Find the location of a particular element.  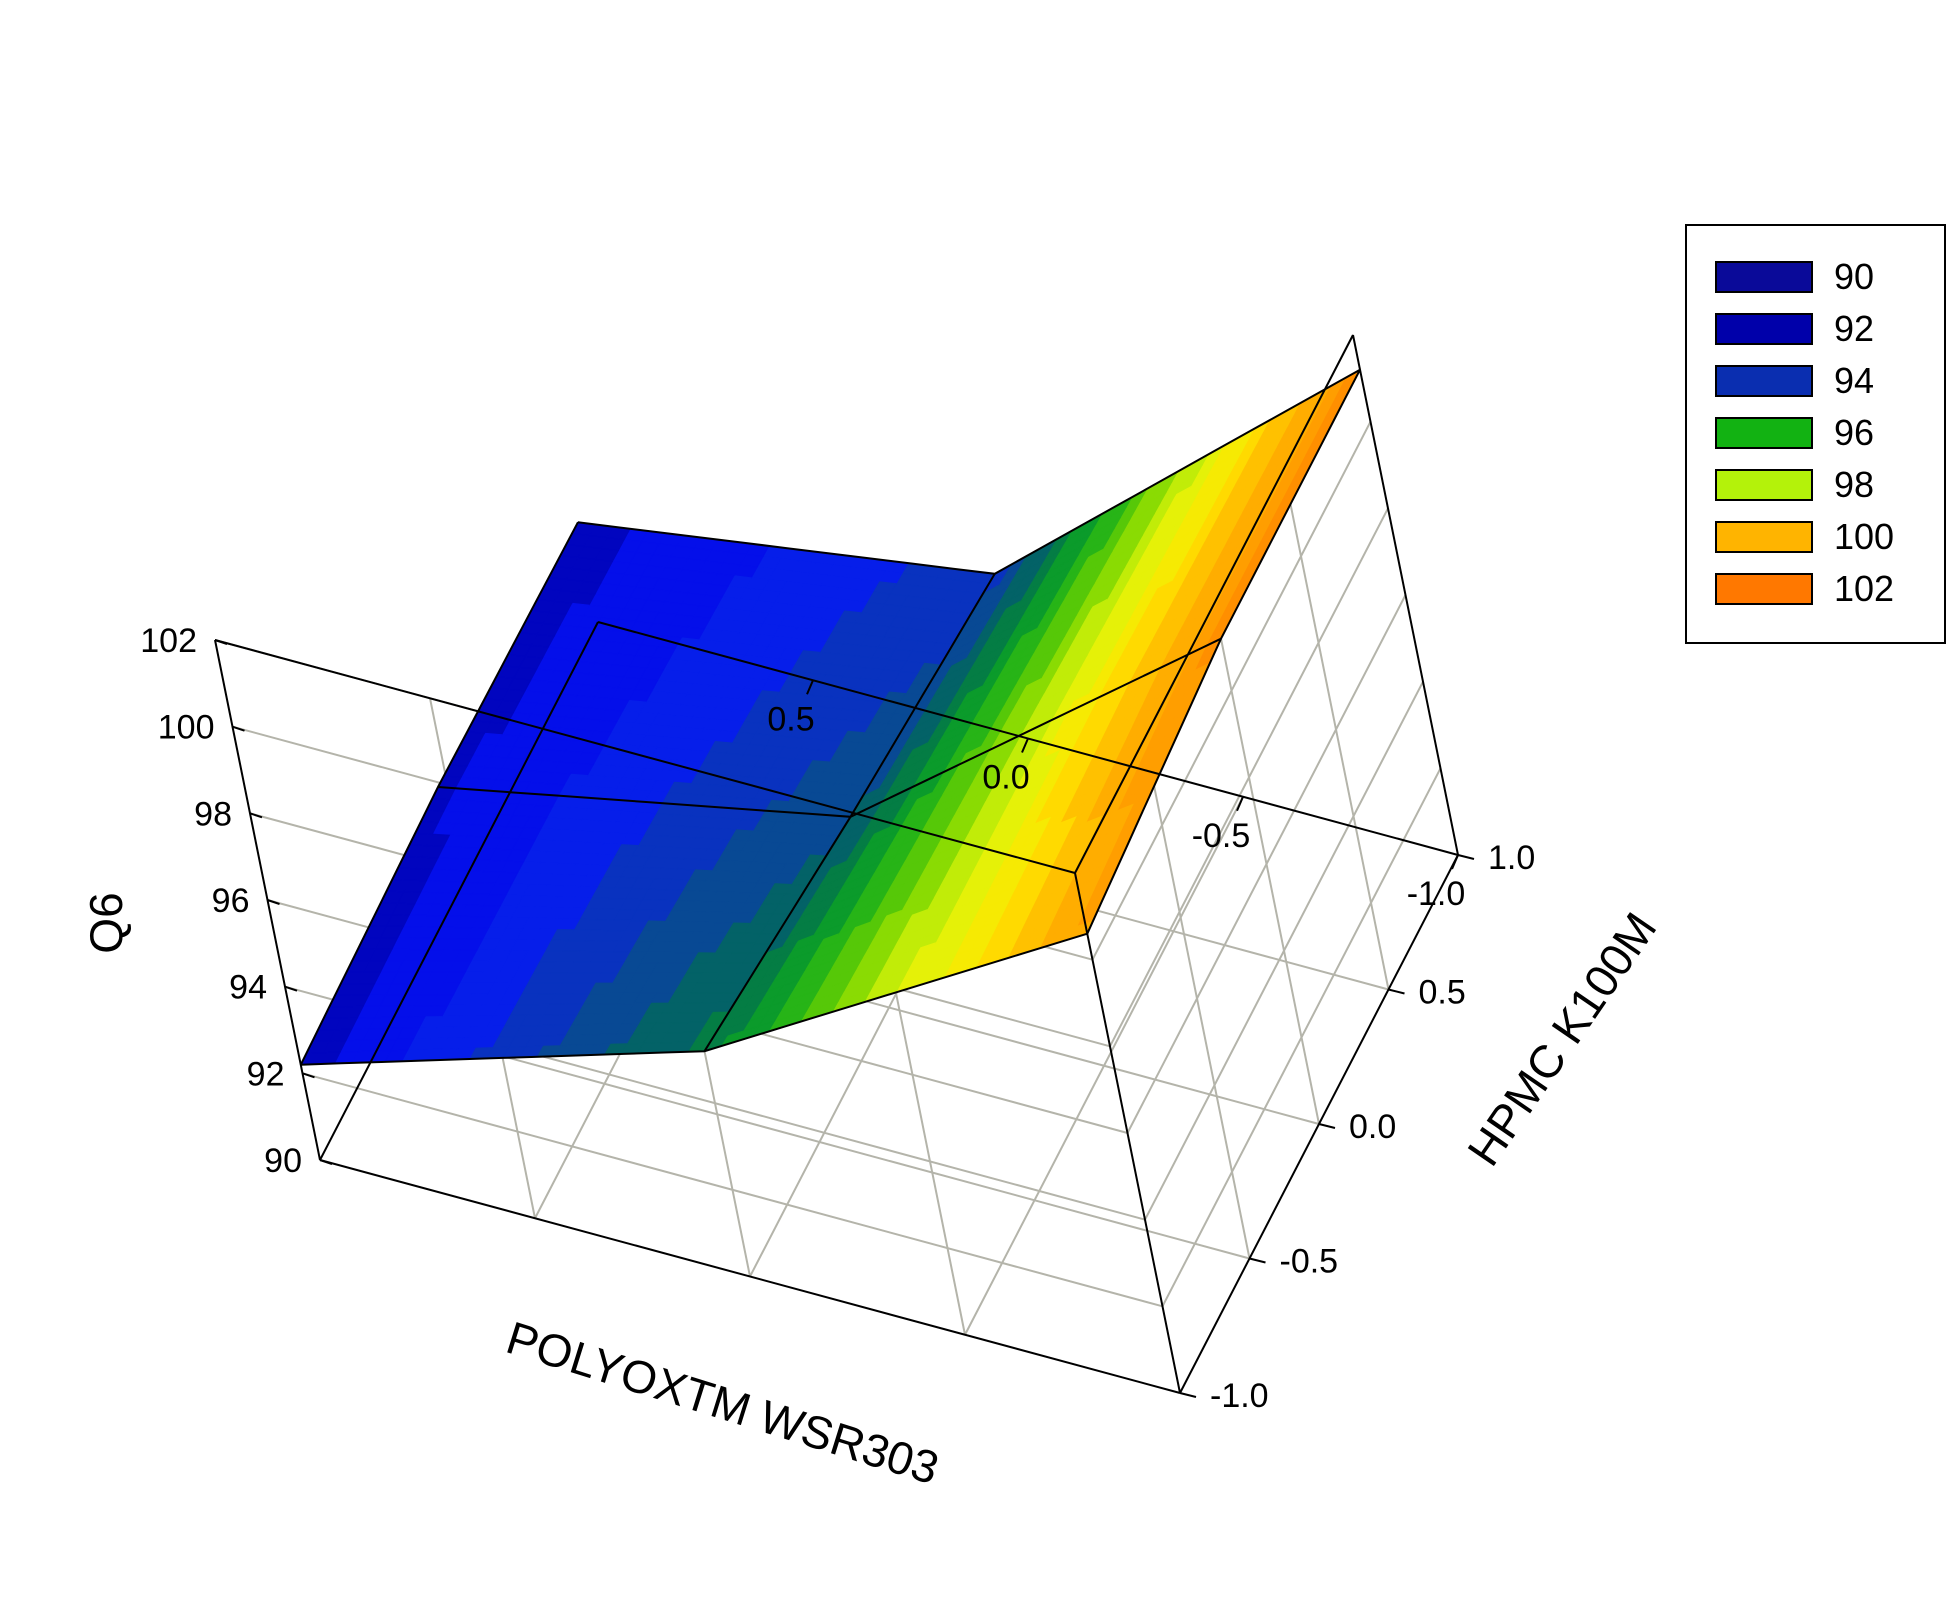

legend-label: 98 is located at coordinates (1854, 484).